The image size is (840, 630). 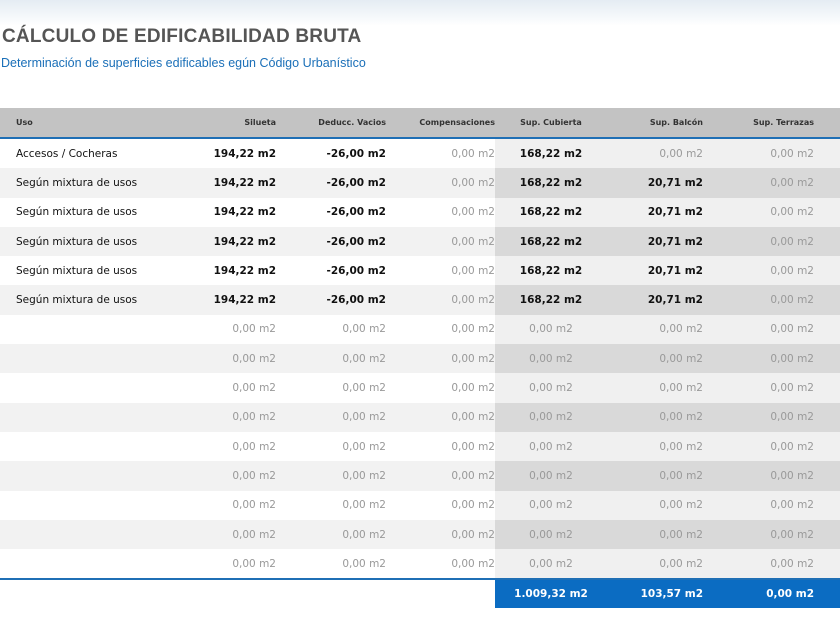 What do you see at coordinates (70, 153) in the screenshot?
I see `cell-uso: Accesos / Cocheras` at bounding box center [70, 153].